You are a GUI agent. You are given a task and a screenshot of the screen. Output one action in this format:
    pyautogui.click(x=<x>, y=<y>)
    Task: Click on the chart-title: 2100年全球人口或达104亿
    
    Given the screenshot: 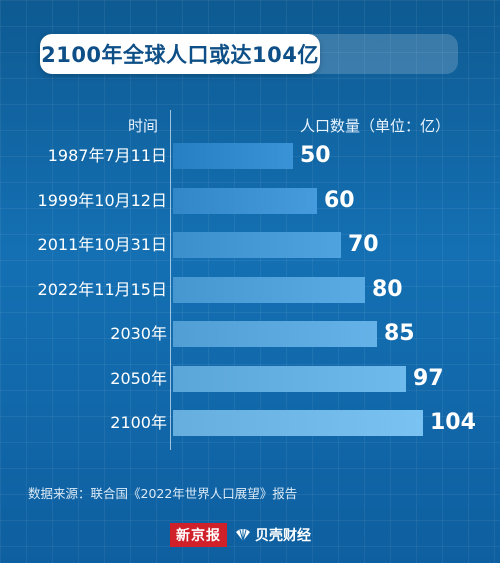 What is the action you would take?
    pyautogui.click(x=180, y=55)
    